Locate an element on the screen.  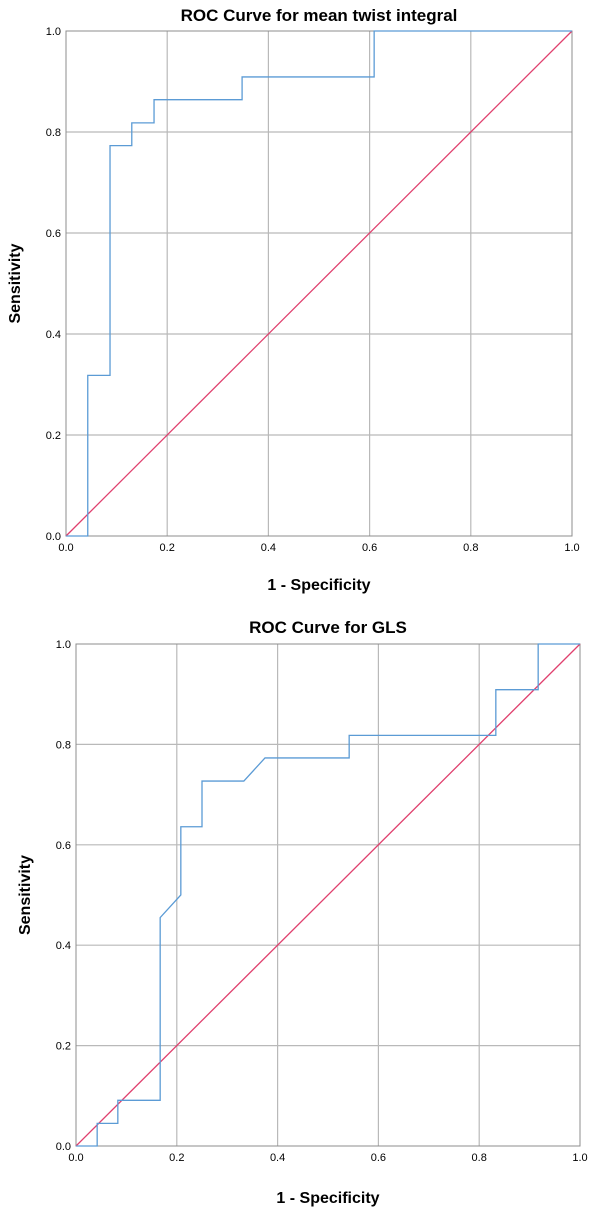
chart-title: ROC Curve for GLS is located at coordinates (328, 627).